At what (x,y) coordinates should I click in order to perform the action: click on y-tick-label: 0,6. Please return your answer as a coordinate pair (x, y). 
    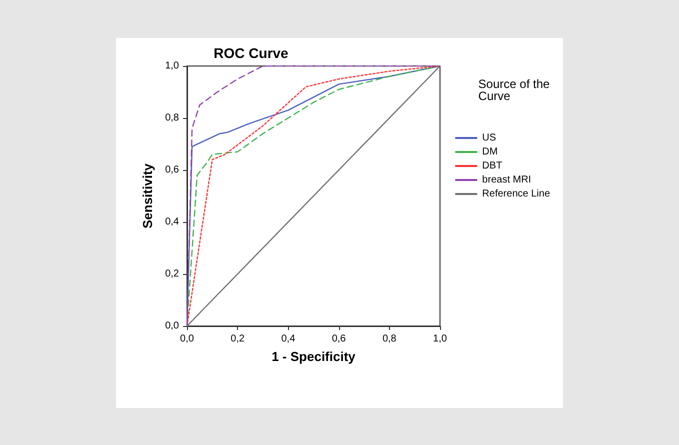
    Looking at the image, I should click on (172, 170).